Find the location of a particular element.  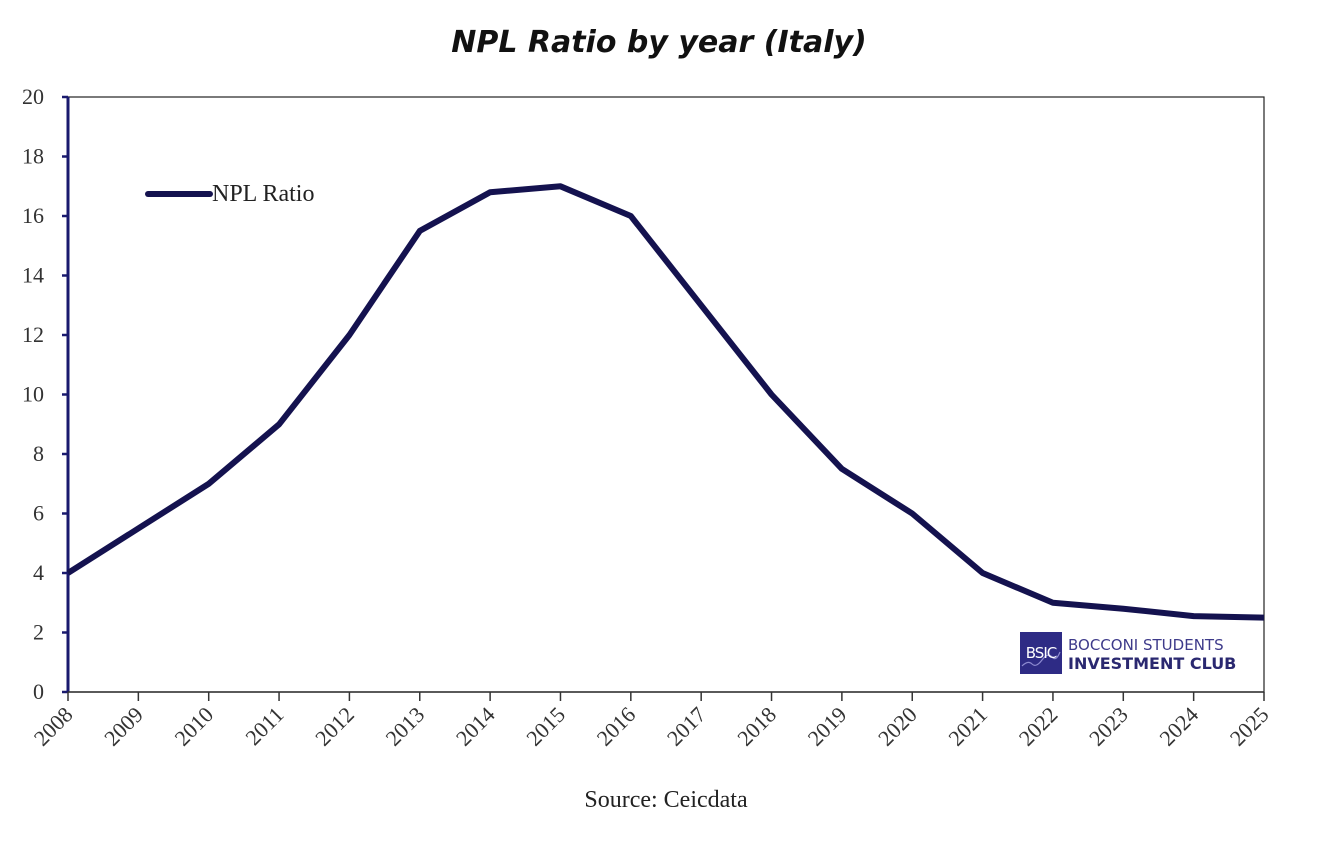

bsic-logo: BSIC BOCCONI STUDENTS INVESTMENT CLUB is located at coordinates (1128, 653).